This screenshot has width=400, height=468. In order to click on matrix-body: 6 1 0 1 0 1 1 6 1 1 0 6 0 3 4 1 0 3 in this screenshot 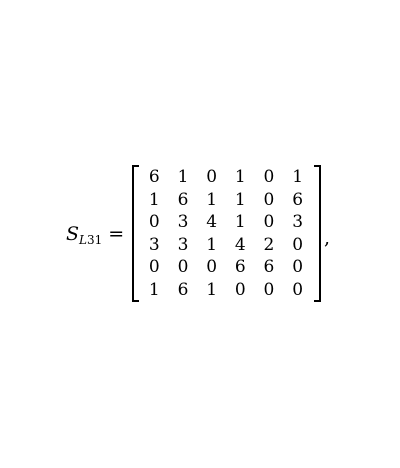, I will do `click(226, 233)`.